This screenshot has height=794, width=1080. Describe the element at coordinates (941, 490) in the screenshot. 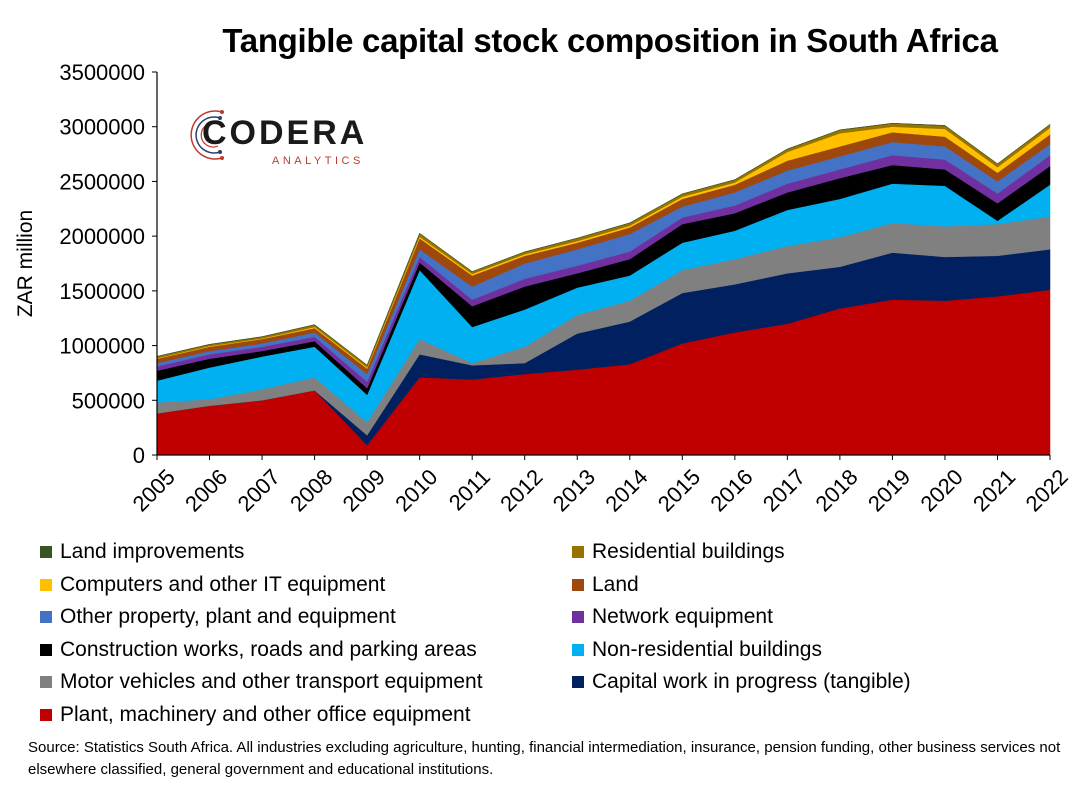

I see `x-tick-label: 2020` at that location.